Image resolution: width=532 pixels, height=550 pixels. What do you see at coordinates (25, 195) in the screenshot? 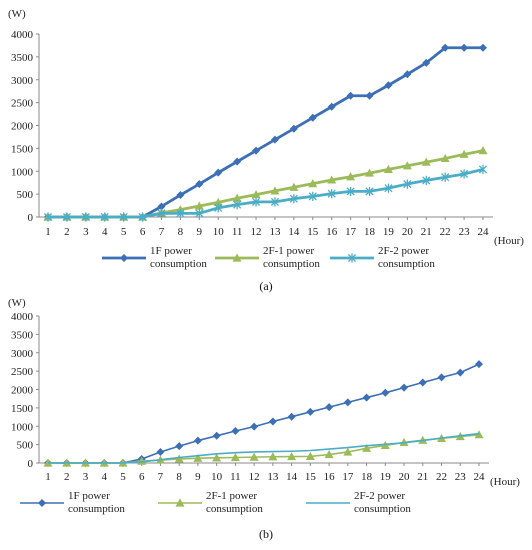
I see `y-tick-label: 500` at bounding box center [25, 195].